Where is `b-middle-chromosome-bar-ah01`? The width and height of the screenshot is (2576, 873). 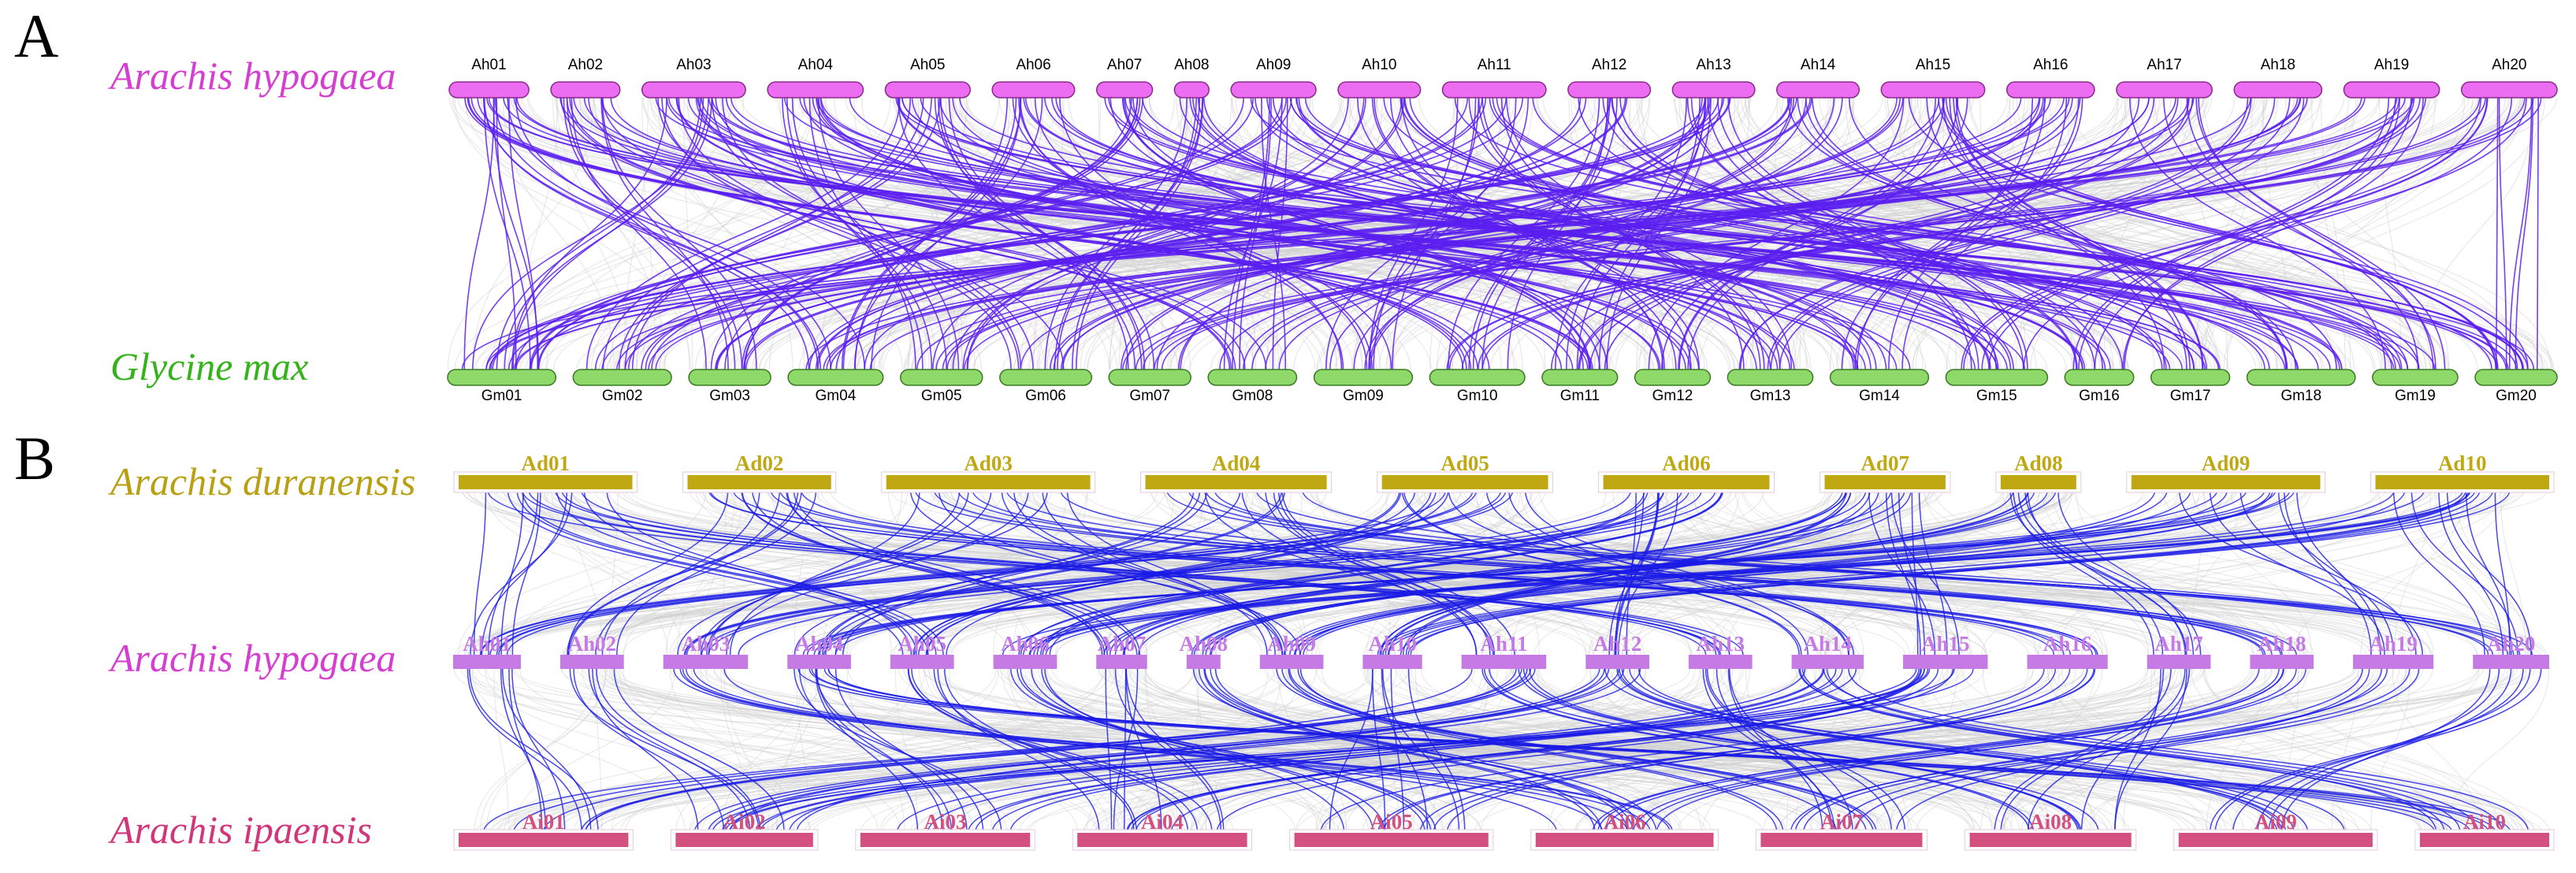
b-middle-chromosome-bar-ah01 is located at coordinates (487, 662).